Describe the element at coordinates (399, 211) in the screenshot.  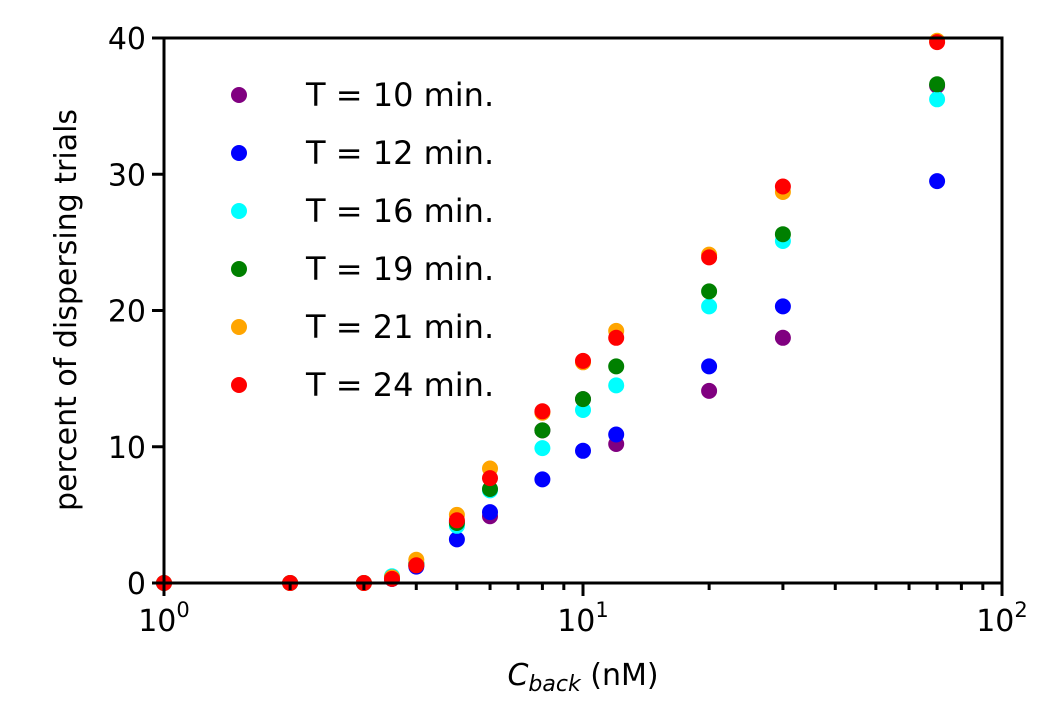
I see `legend-label-2: T = 16 min.` at that location.